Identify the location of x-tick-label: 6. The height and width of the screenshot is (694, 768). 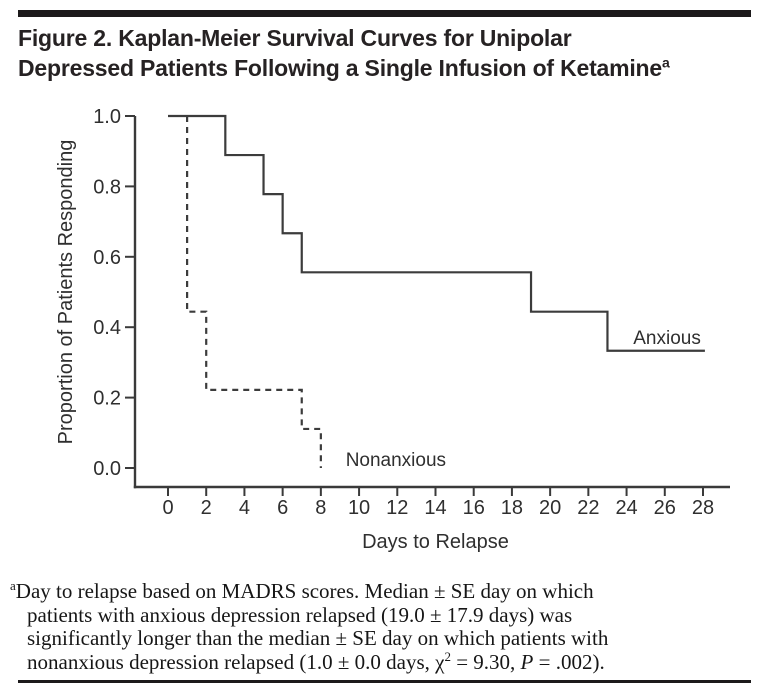
(282, 508).